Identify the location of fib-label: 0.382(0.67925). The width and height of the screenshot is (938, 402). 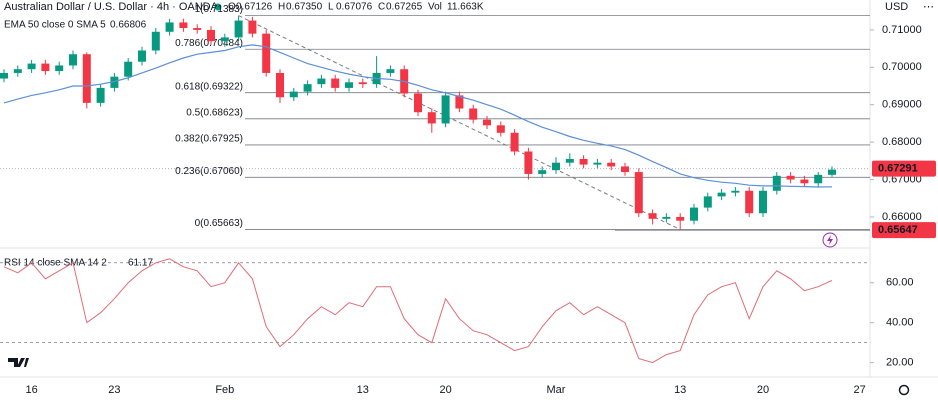
(209, 139).